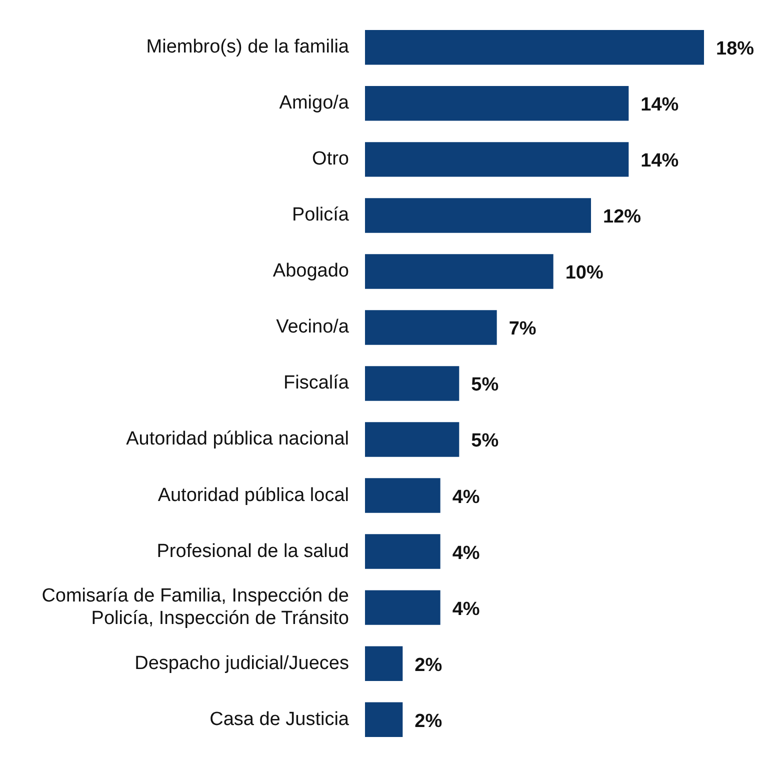 Image resolution: width=764 pixels, height=767 pixels. Describe the element at coordinates (248, 47) in the screenshot. I see `y-tick-label: Miembro(s) de la familia` at that location.